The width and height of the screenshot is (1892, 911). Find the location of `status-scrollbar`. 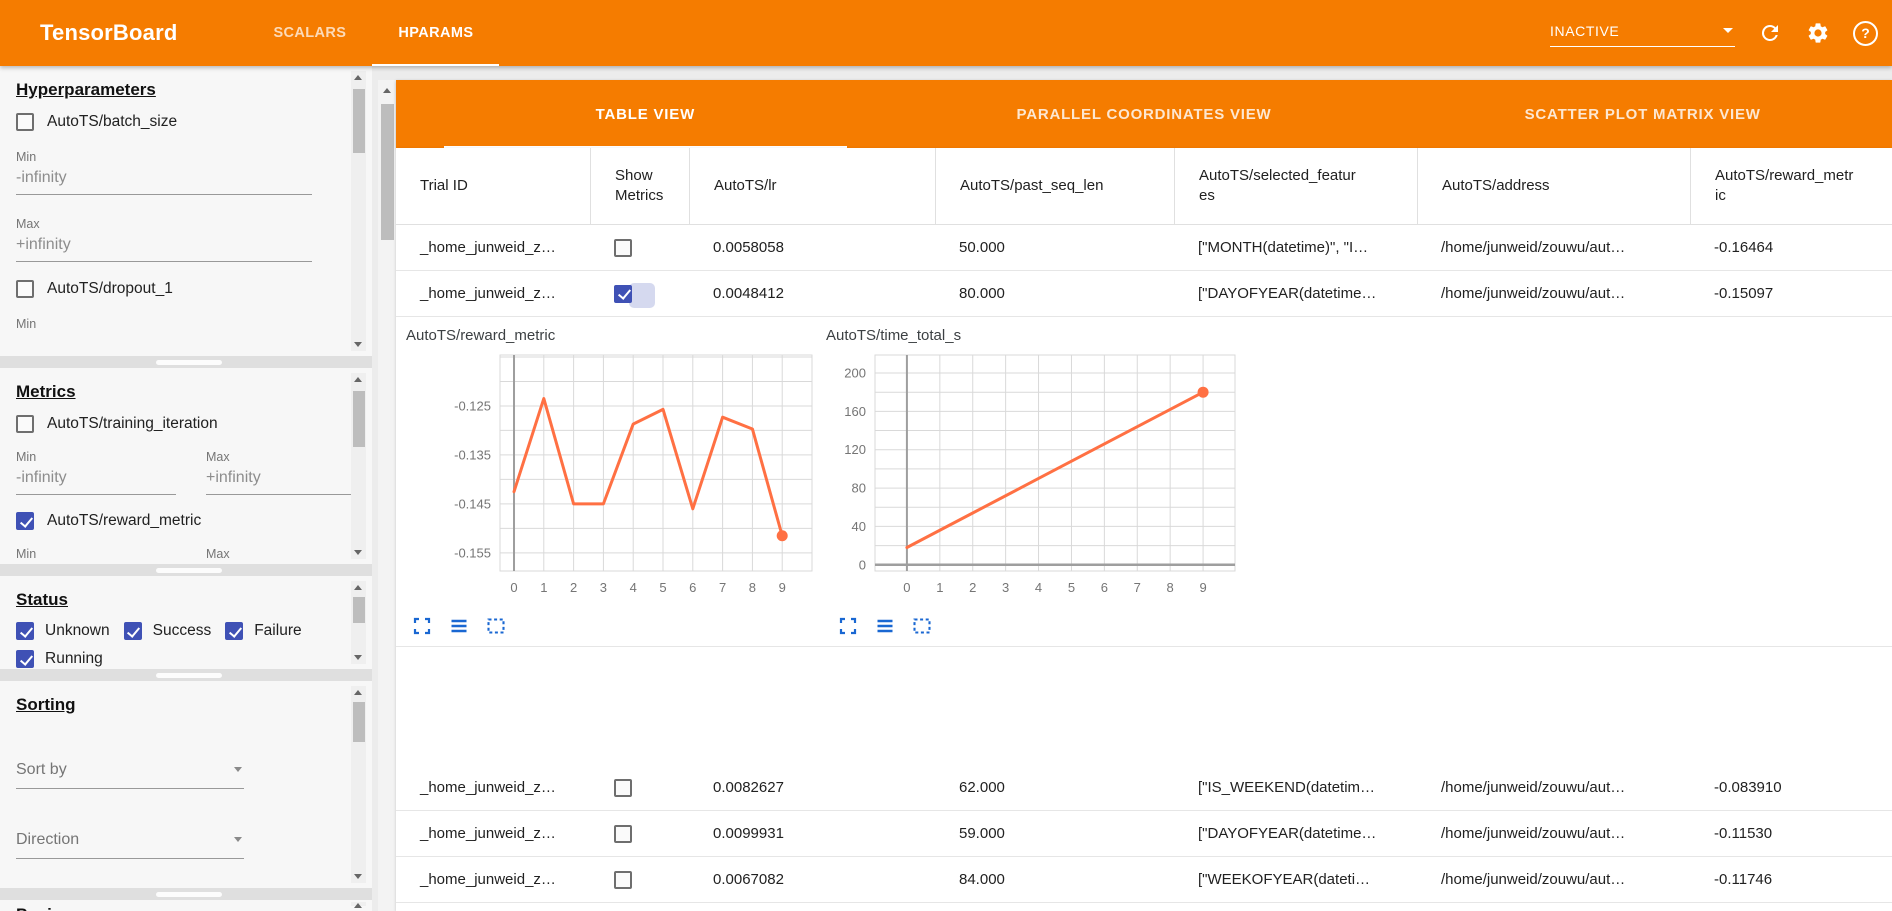

status-scrollbar is located at coordinates (358, 622).